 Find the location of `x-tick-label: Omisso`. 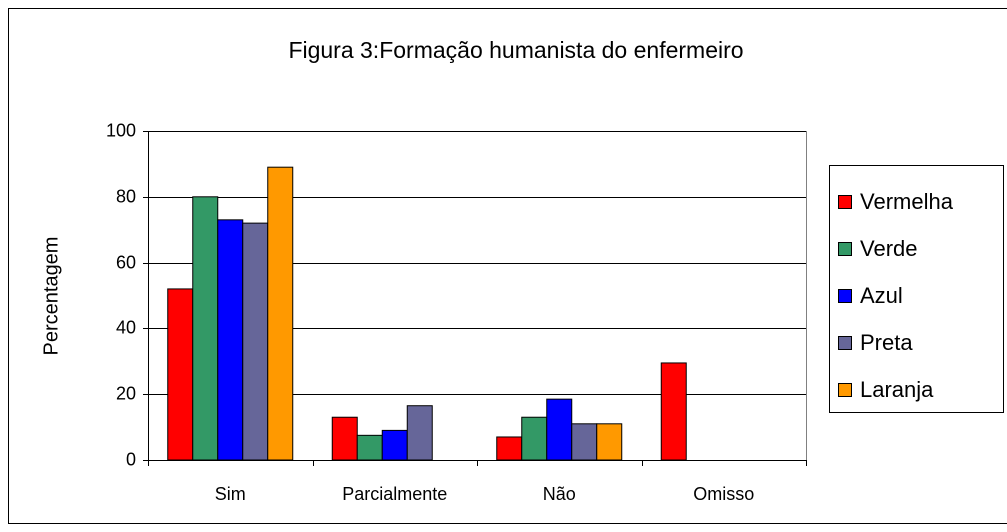

x-tick-label: Omisso is located at coordinates (723, 494).